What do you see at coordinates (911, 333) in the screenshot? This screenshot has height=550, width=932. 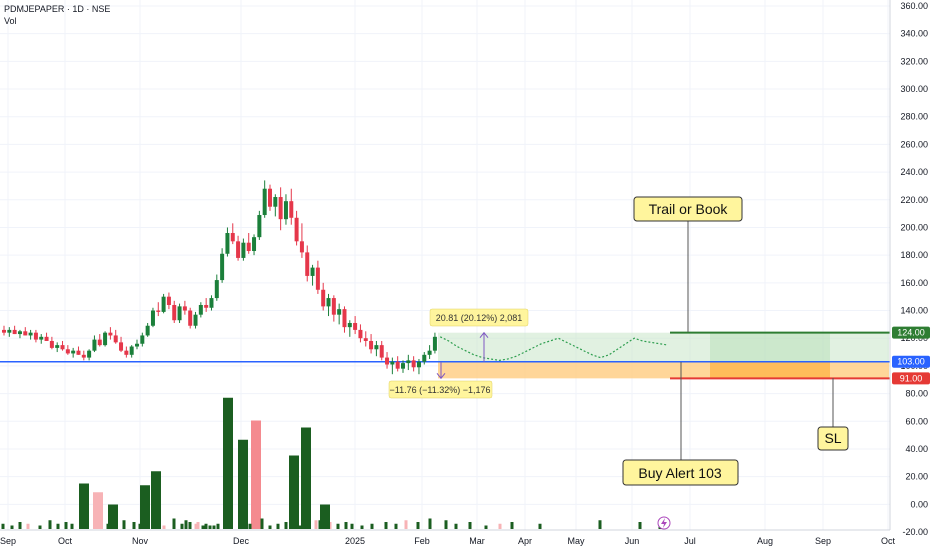 I see `price-level-tag-text: 124.00` at bounding box center [911, 333].